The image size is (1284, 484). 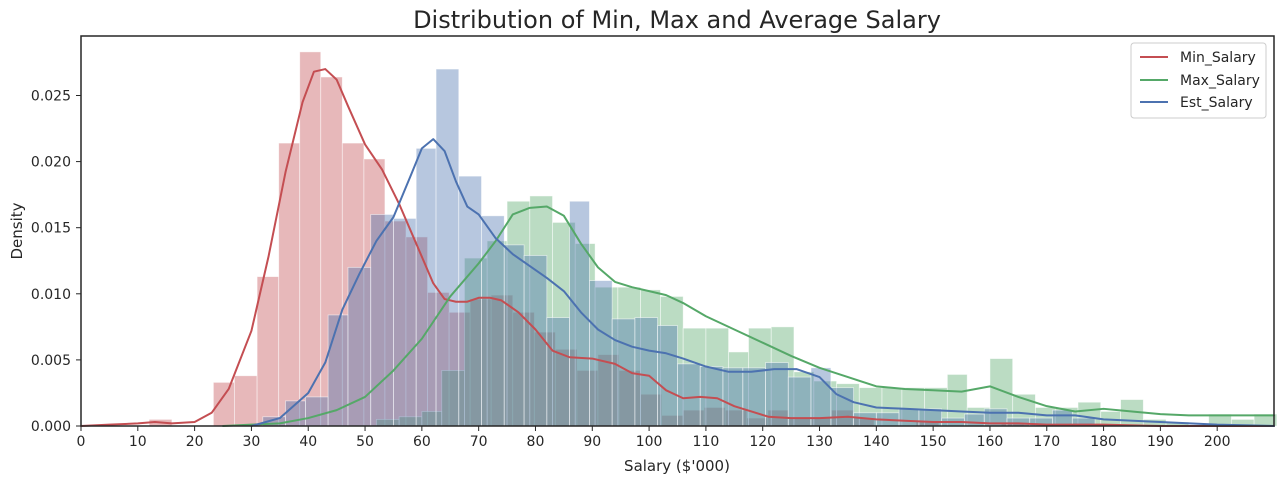 What do you see at coordinates (51, 163) in the screenshot?
I see `y-tick-label: 0.020` at bounding box center [51, 163].